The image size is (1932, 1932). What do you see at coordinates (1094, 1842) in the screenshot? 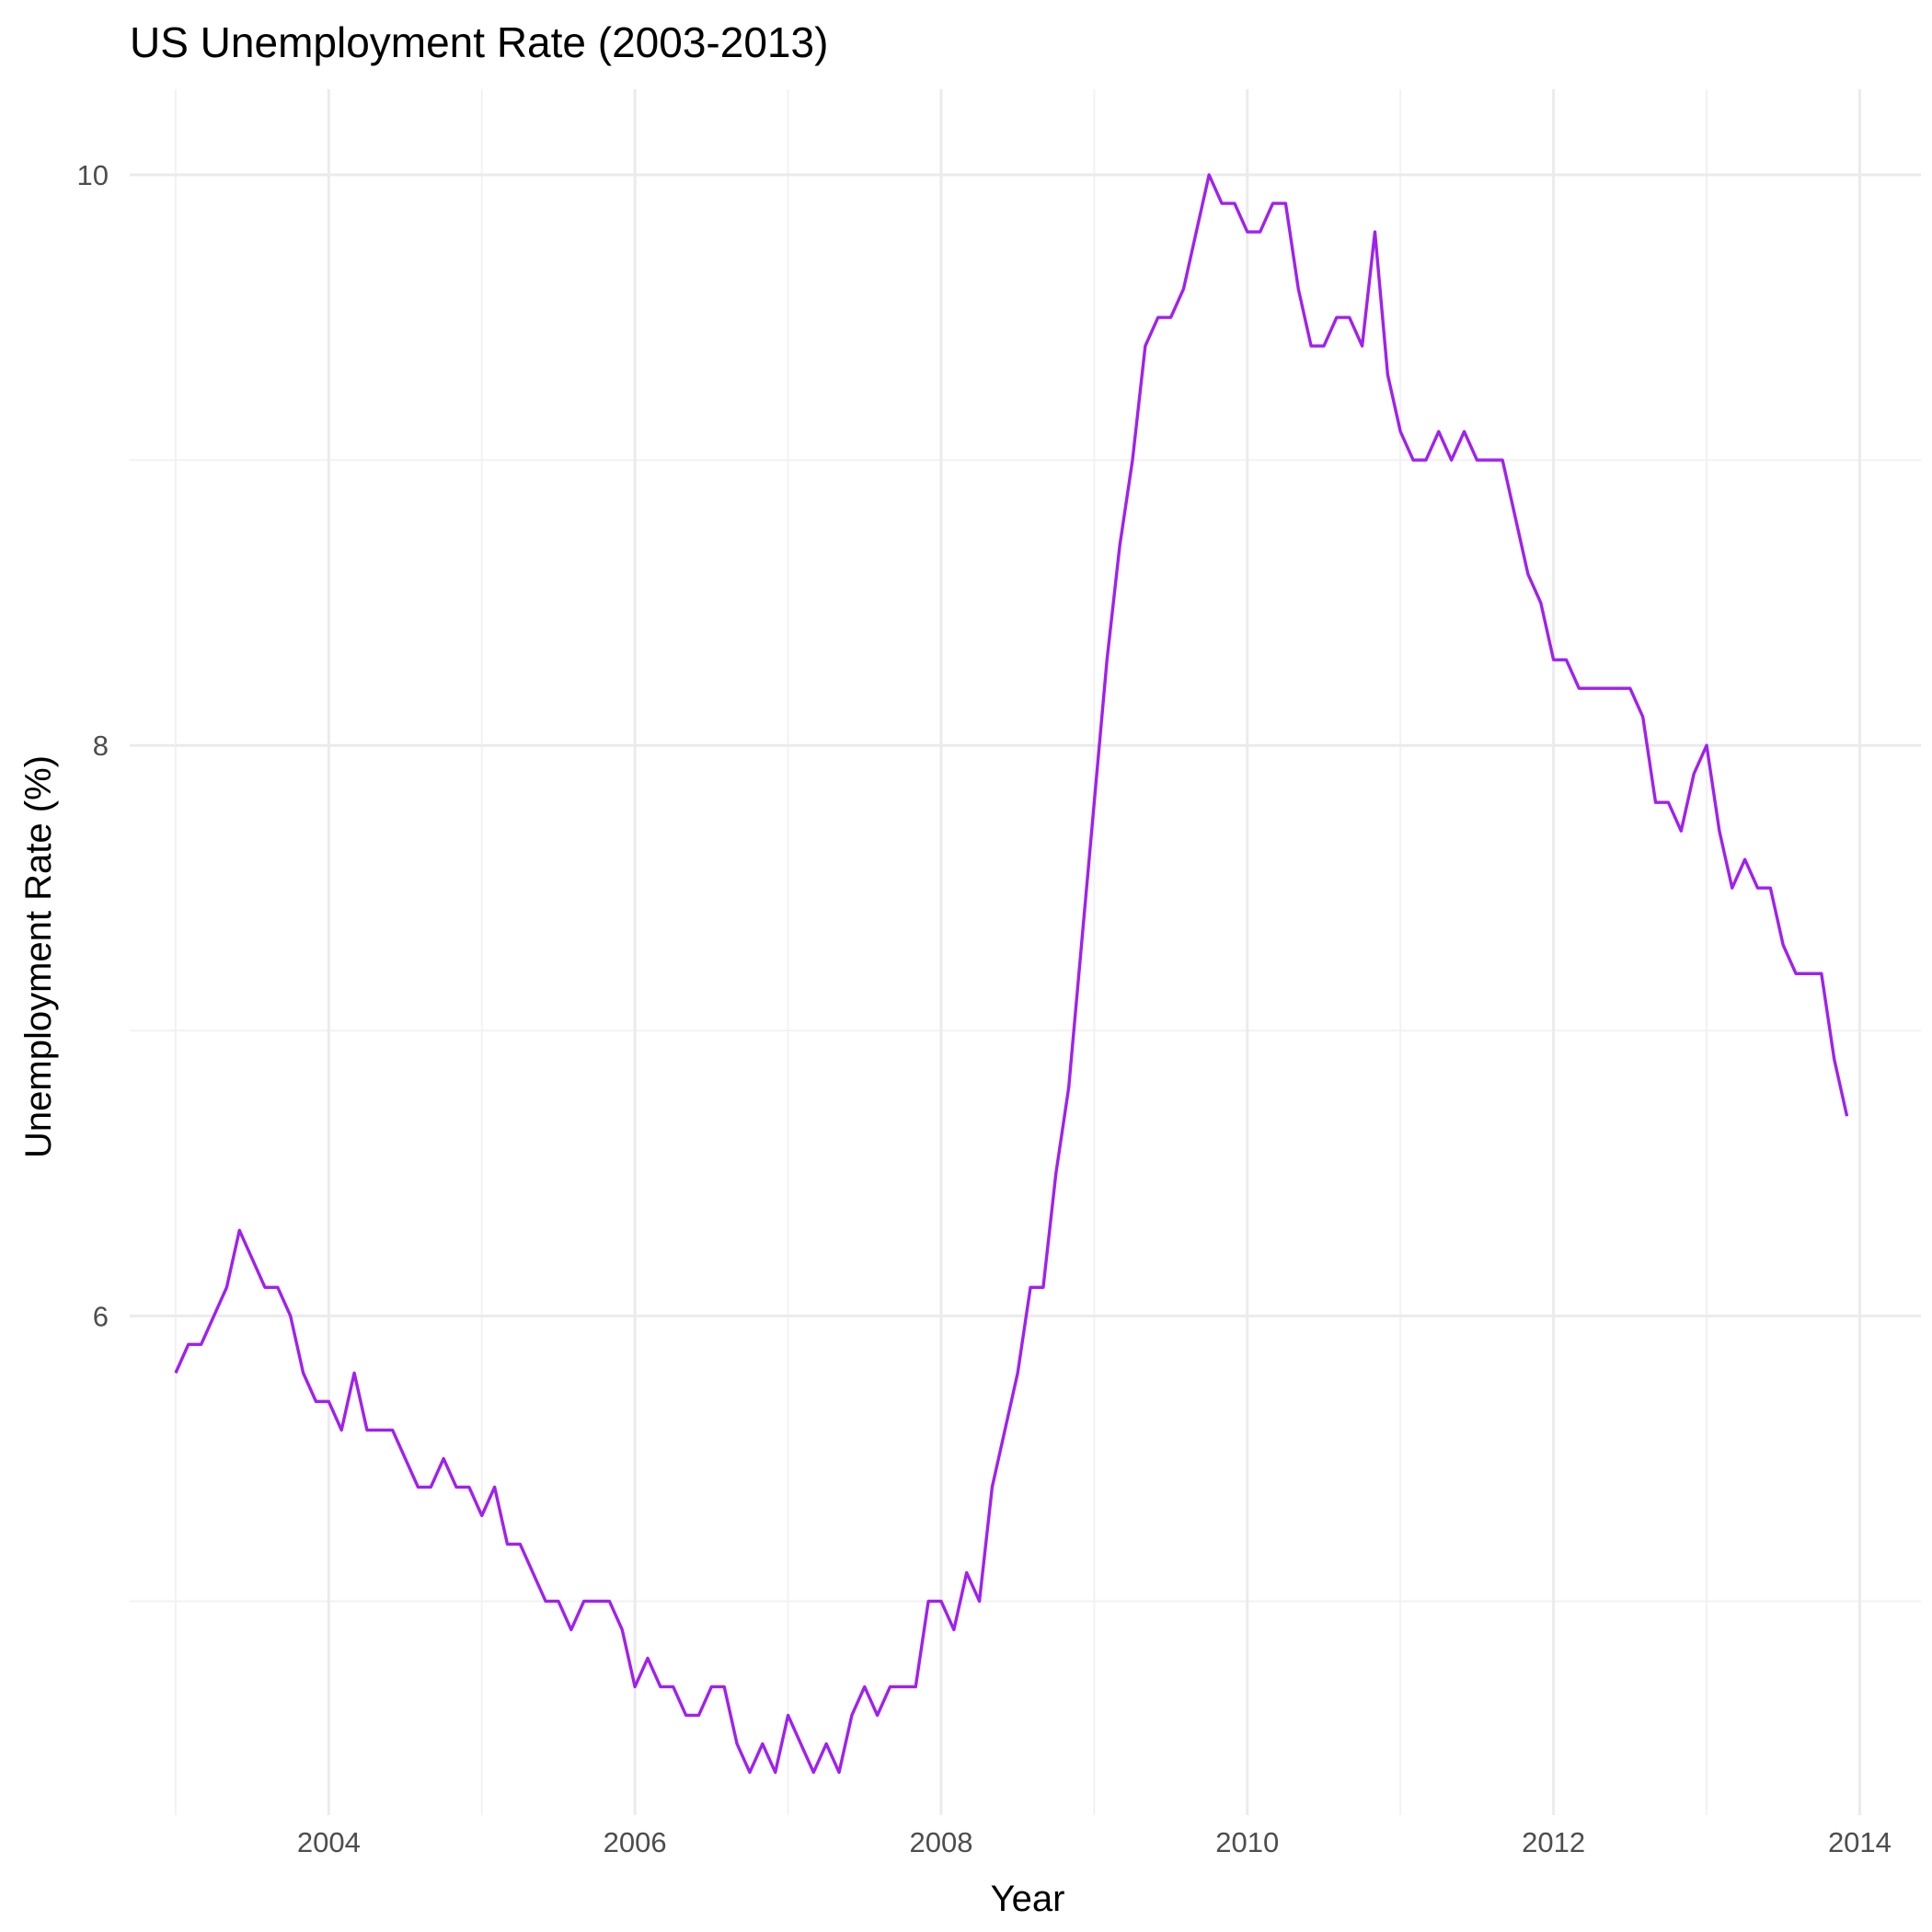
I see `x-tick-labels: 2004 2006 2008 2010 2012 2014` at bounding box center [1094, 1842].